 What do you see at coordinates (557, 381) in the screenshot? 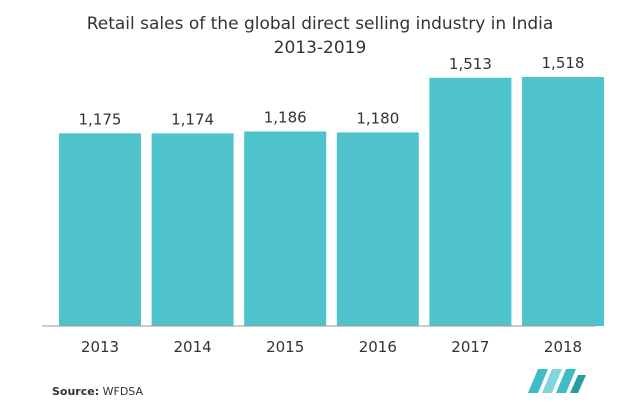
I see `brand-logo-icon` at bounding box center [557, 381].